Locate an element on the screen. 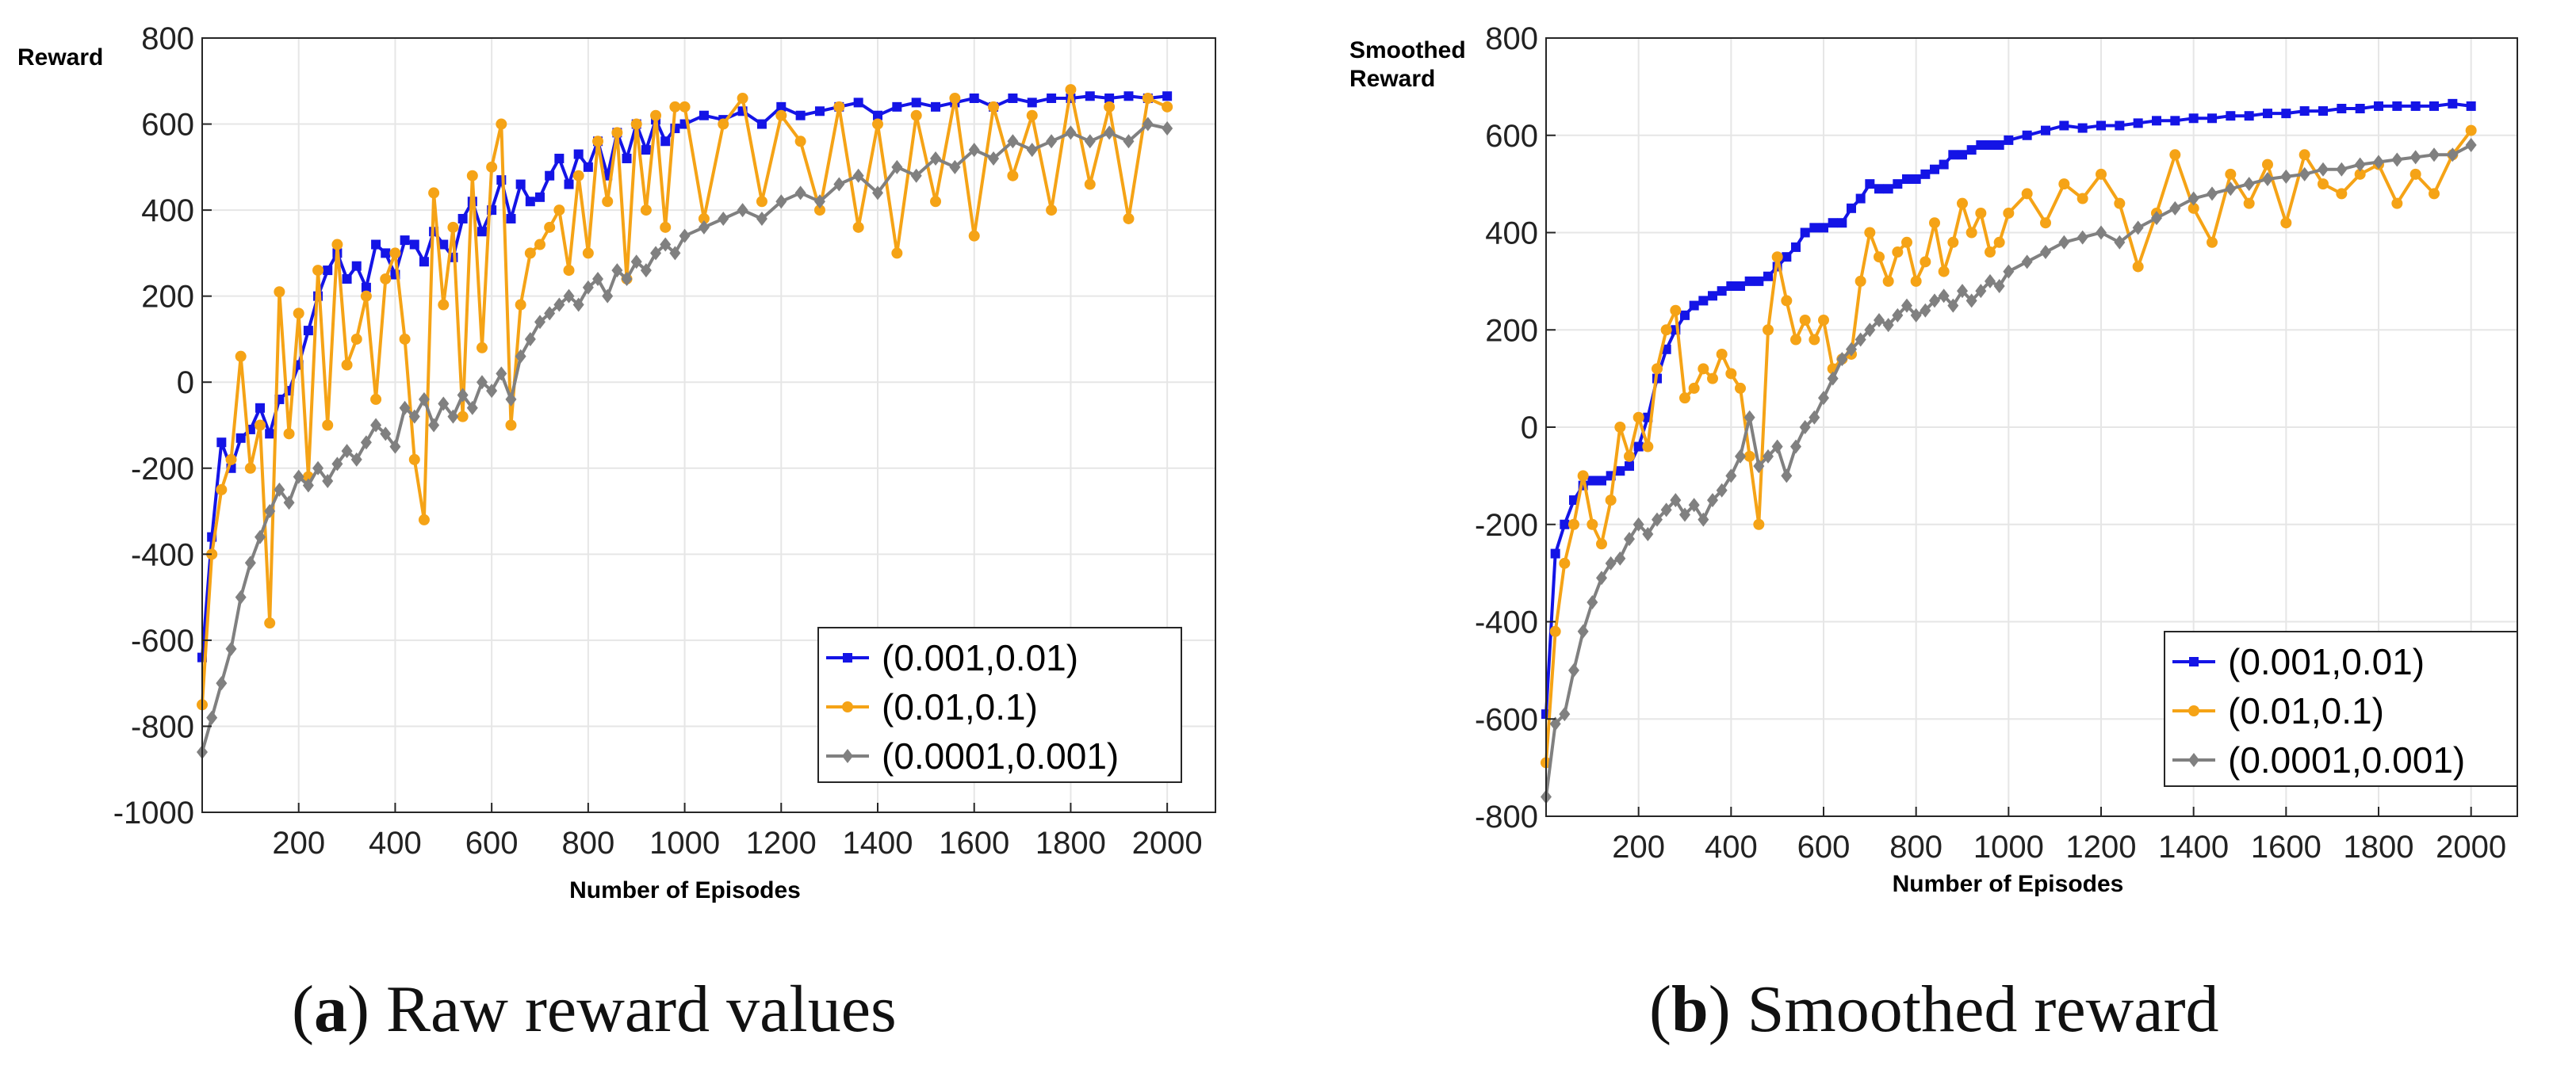 This screenshot has width=2576, height=1077. y-tick-label: 600 is located at coordinates (167, 126).